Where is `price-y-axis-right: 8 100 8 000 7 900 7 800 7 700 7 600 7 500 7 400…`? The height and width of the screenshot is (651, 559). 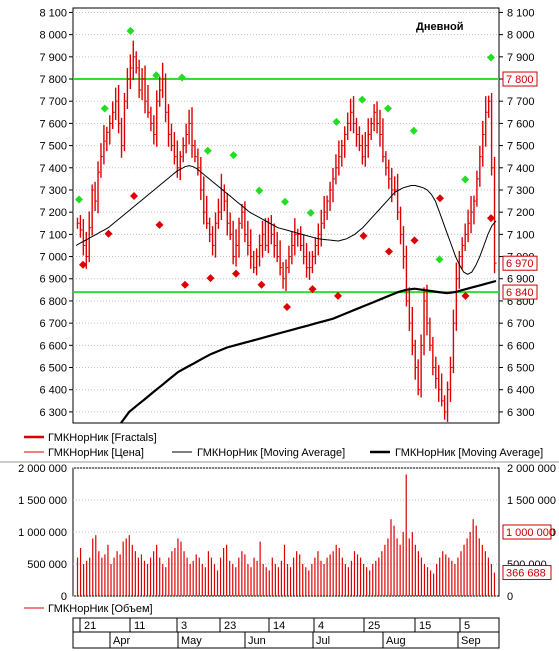 price-y-axis-right: 8 100 8 000 7 900 7 800 7 700 7 600 7 500 7 400… is located at coordinates (517, 213).